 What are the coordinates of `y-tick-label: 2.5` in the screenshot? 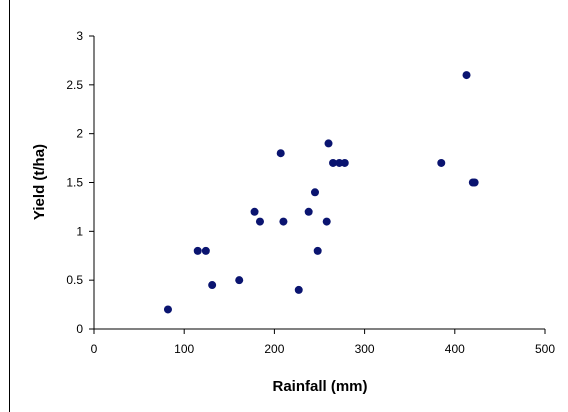 It's located at (74, 85).